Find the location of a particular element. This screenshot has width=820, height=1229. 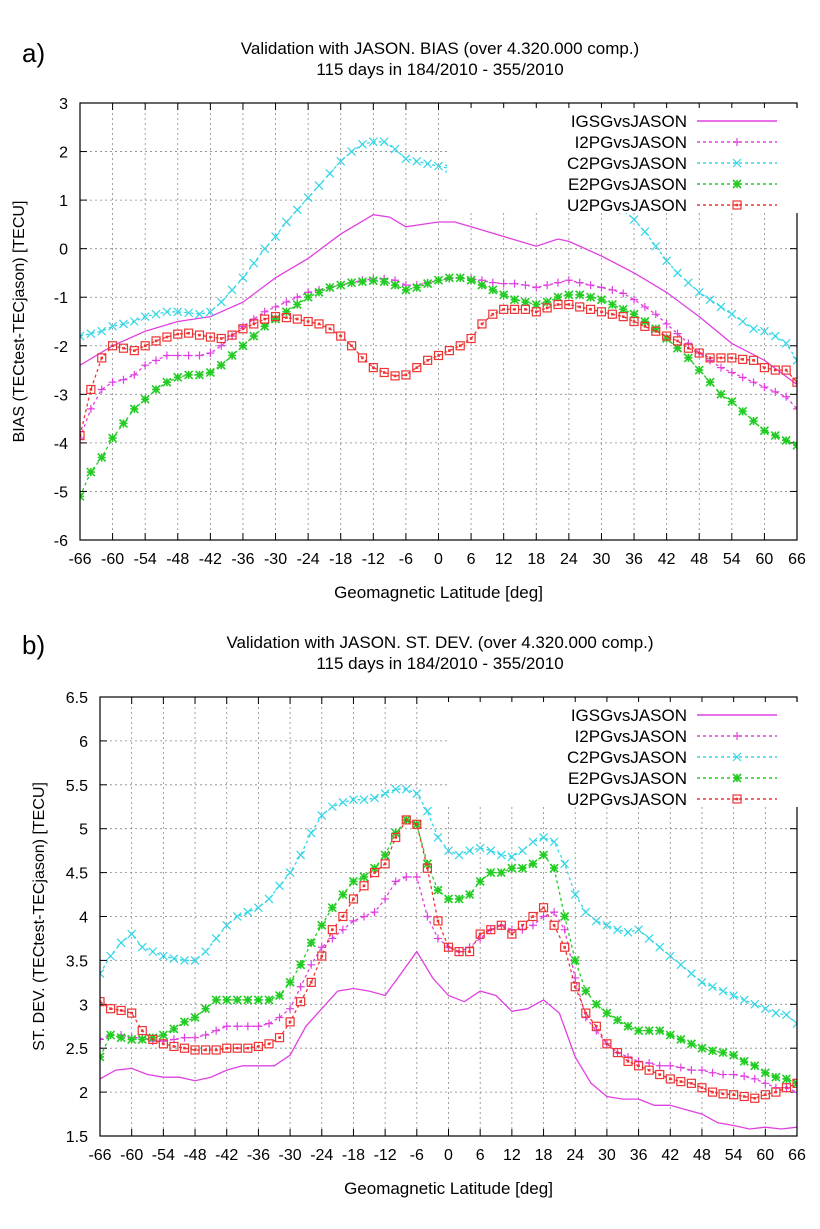

legend-label: U2PGvsJASON is located at coordinates (627, 799).